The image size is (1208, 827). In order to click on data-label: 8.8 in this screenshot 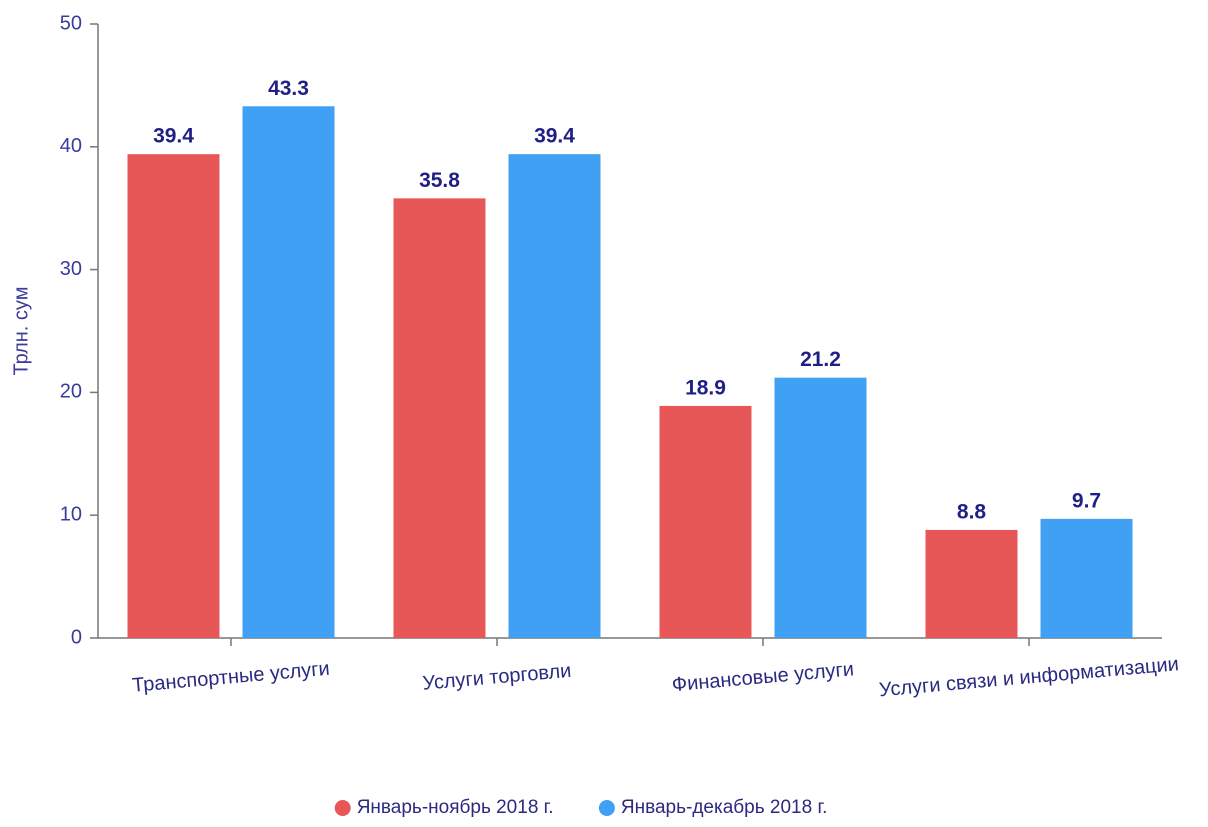, I will do `click(972, 511)`.